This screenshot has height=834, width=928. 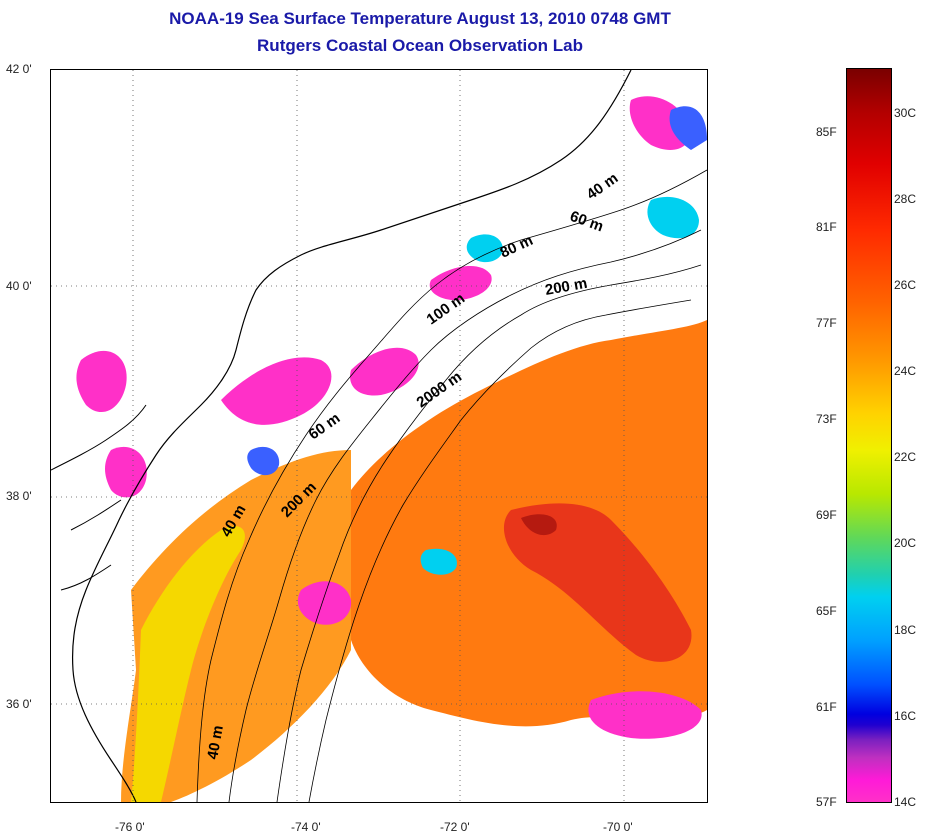 I want to click on colorbar-f-label-85: 85F, so click(x=826, y=132).